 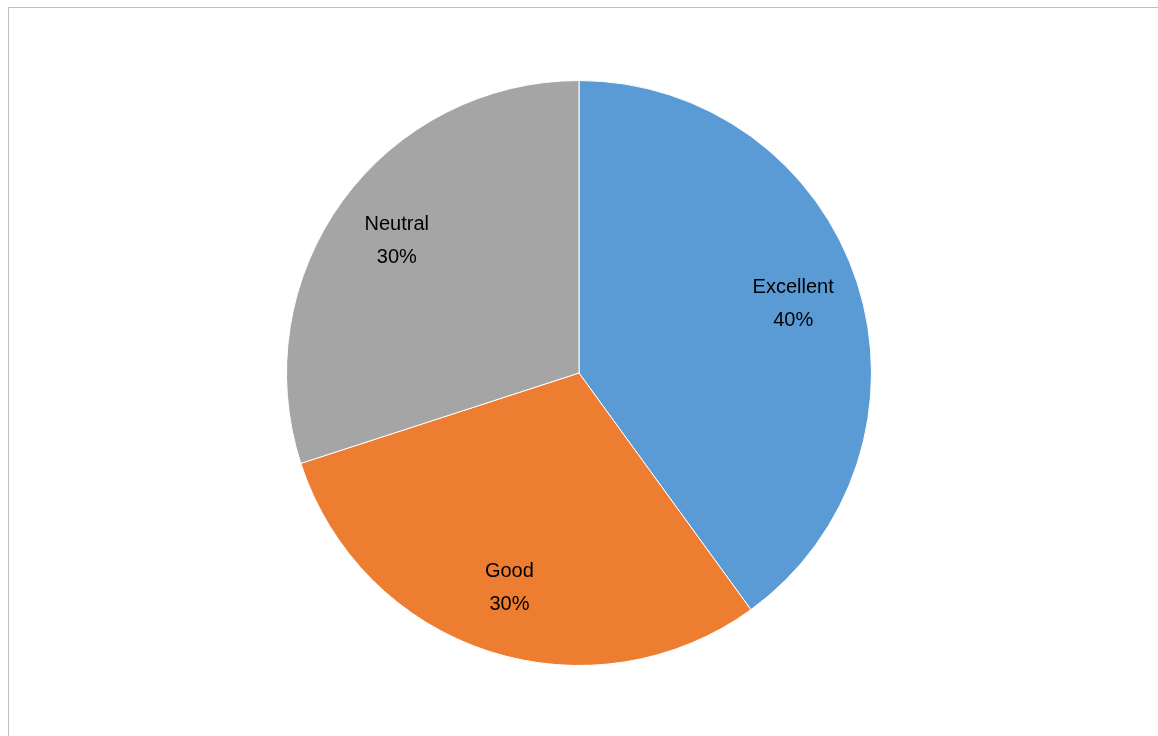 I want to click on slice-label: Neutral, so click(x=397, y=223).